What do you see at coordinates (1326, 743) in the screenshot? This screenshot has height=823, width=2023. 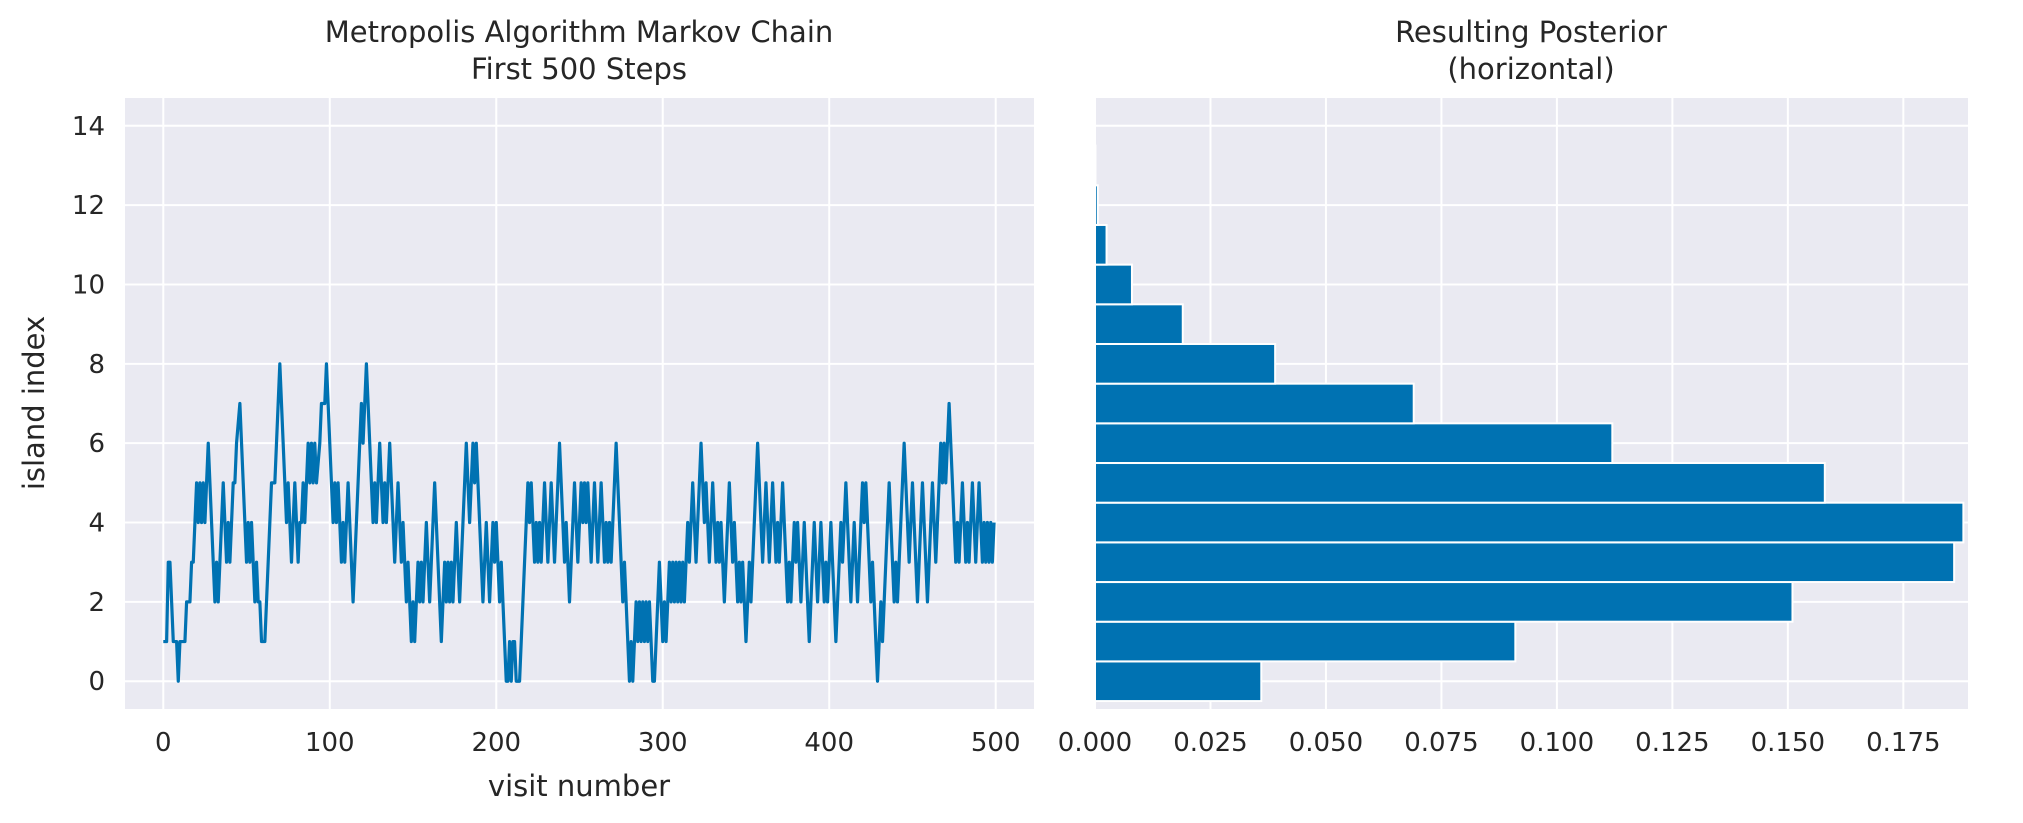 I see `x-tick-label: 0.050` at bounding box center [1326, 743].